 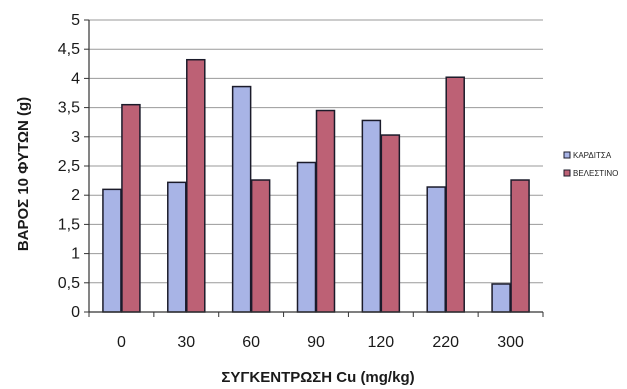 I want to click on legend-label: ΒΕΛΕΣΤΙΝΟ, so click(x=595, y=173).